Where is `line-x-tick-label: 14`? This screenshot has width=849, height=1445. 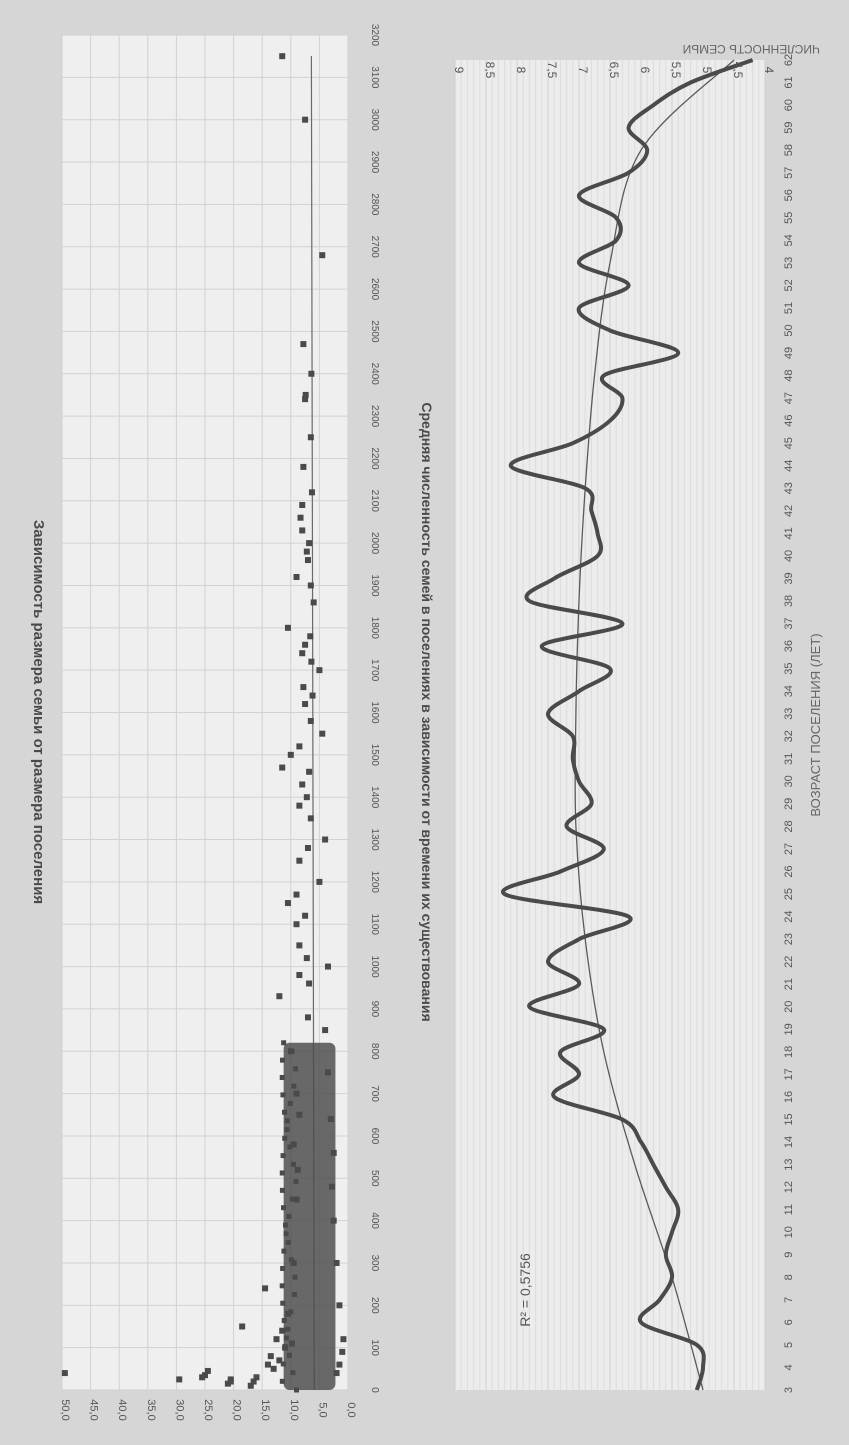
line-x-tick-label: 14 is located at coordinates (789, 1142).